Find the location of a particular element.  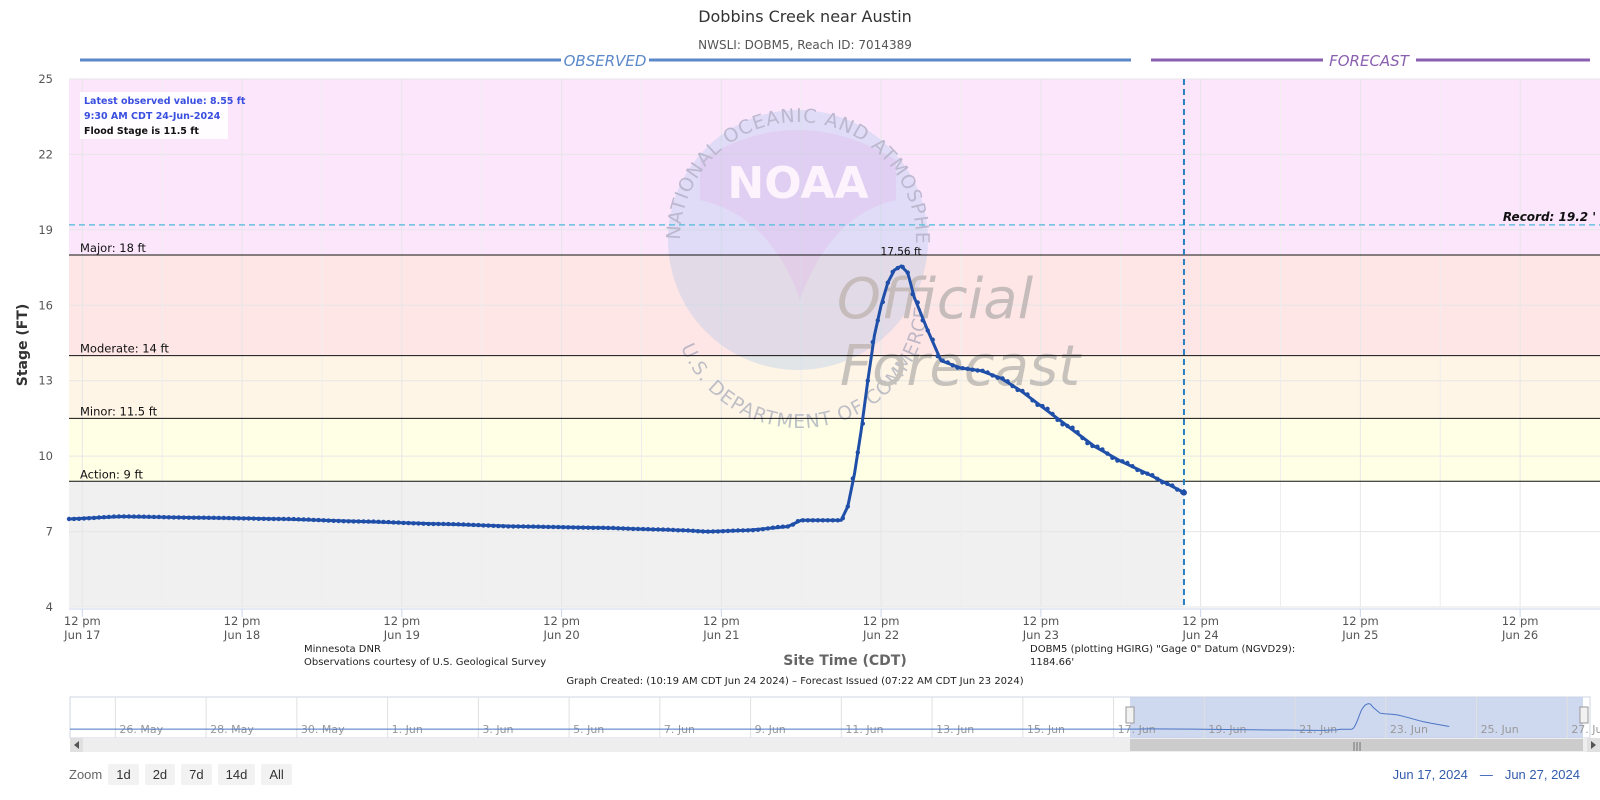

x-tick-label-date-9: Jun 26 is located at coordinates (1519, 635).